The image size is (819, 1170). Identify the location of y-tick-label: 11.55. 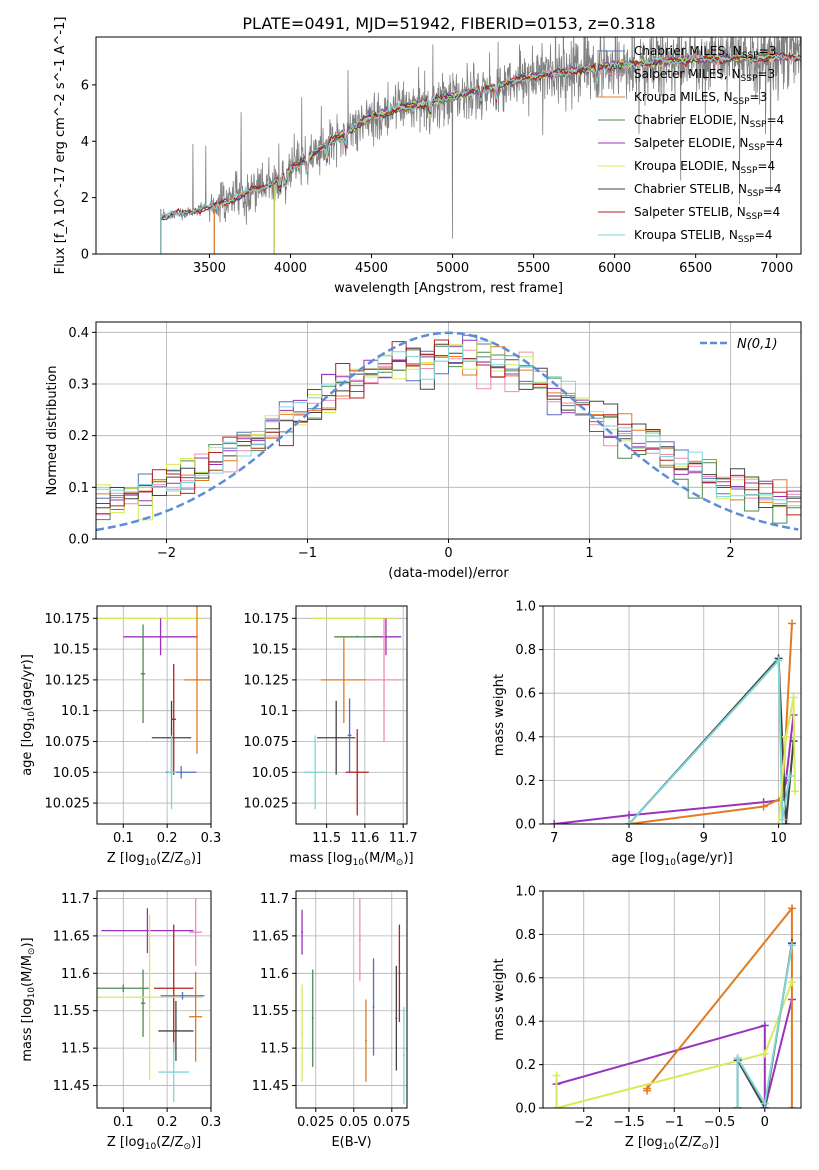
(270, 1011).